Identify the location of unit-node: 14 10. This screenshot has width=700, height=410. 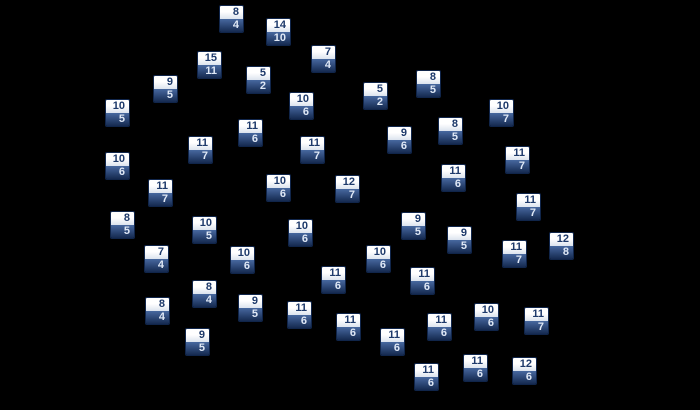
(278, 32).